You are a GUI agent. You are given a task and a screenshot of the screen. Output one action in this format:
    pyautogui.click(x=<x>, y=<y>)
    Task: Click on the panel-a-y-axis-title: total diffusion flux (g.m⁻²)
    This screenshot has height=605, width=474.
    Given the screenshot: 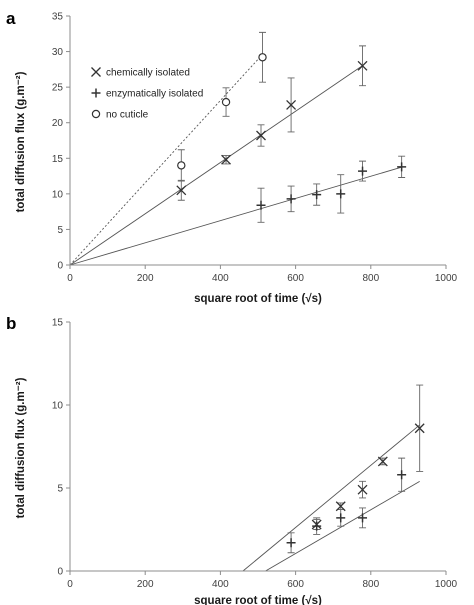 What is the action you would take?
    pyautogui.click(x=21, y=141)
    